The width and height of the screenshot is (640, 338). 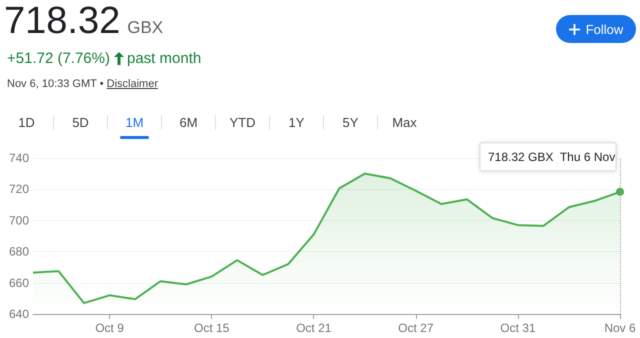 I want to click on text: YTD, so click(x=242, y=122).